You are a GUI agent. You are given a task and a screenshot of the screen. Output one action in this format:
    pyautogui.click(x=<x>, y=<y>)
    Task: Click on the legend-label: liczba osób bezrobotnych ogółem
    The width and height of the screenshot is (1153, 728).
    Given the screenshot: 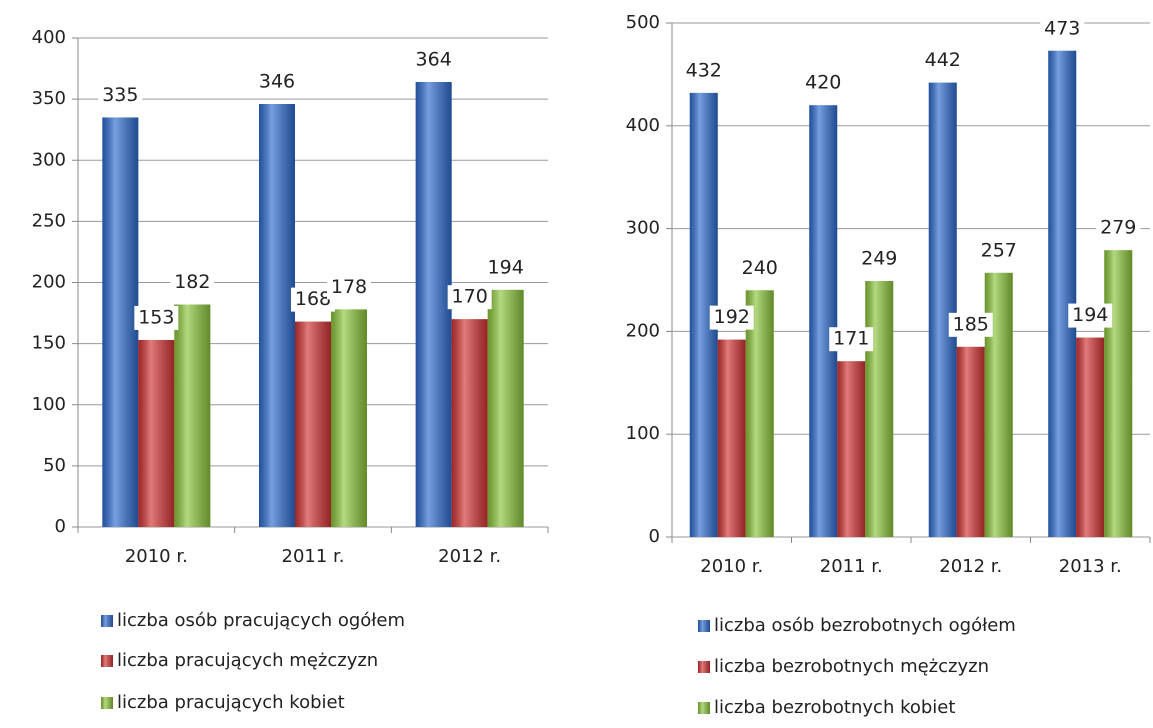 What is the action you would take?
    pyautogui.click(x=865, y=625)
    